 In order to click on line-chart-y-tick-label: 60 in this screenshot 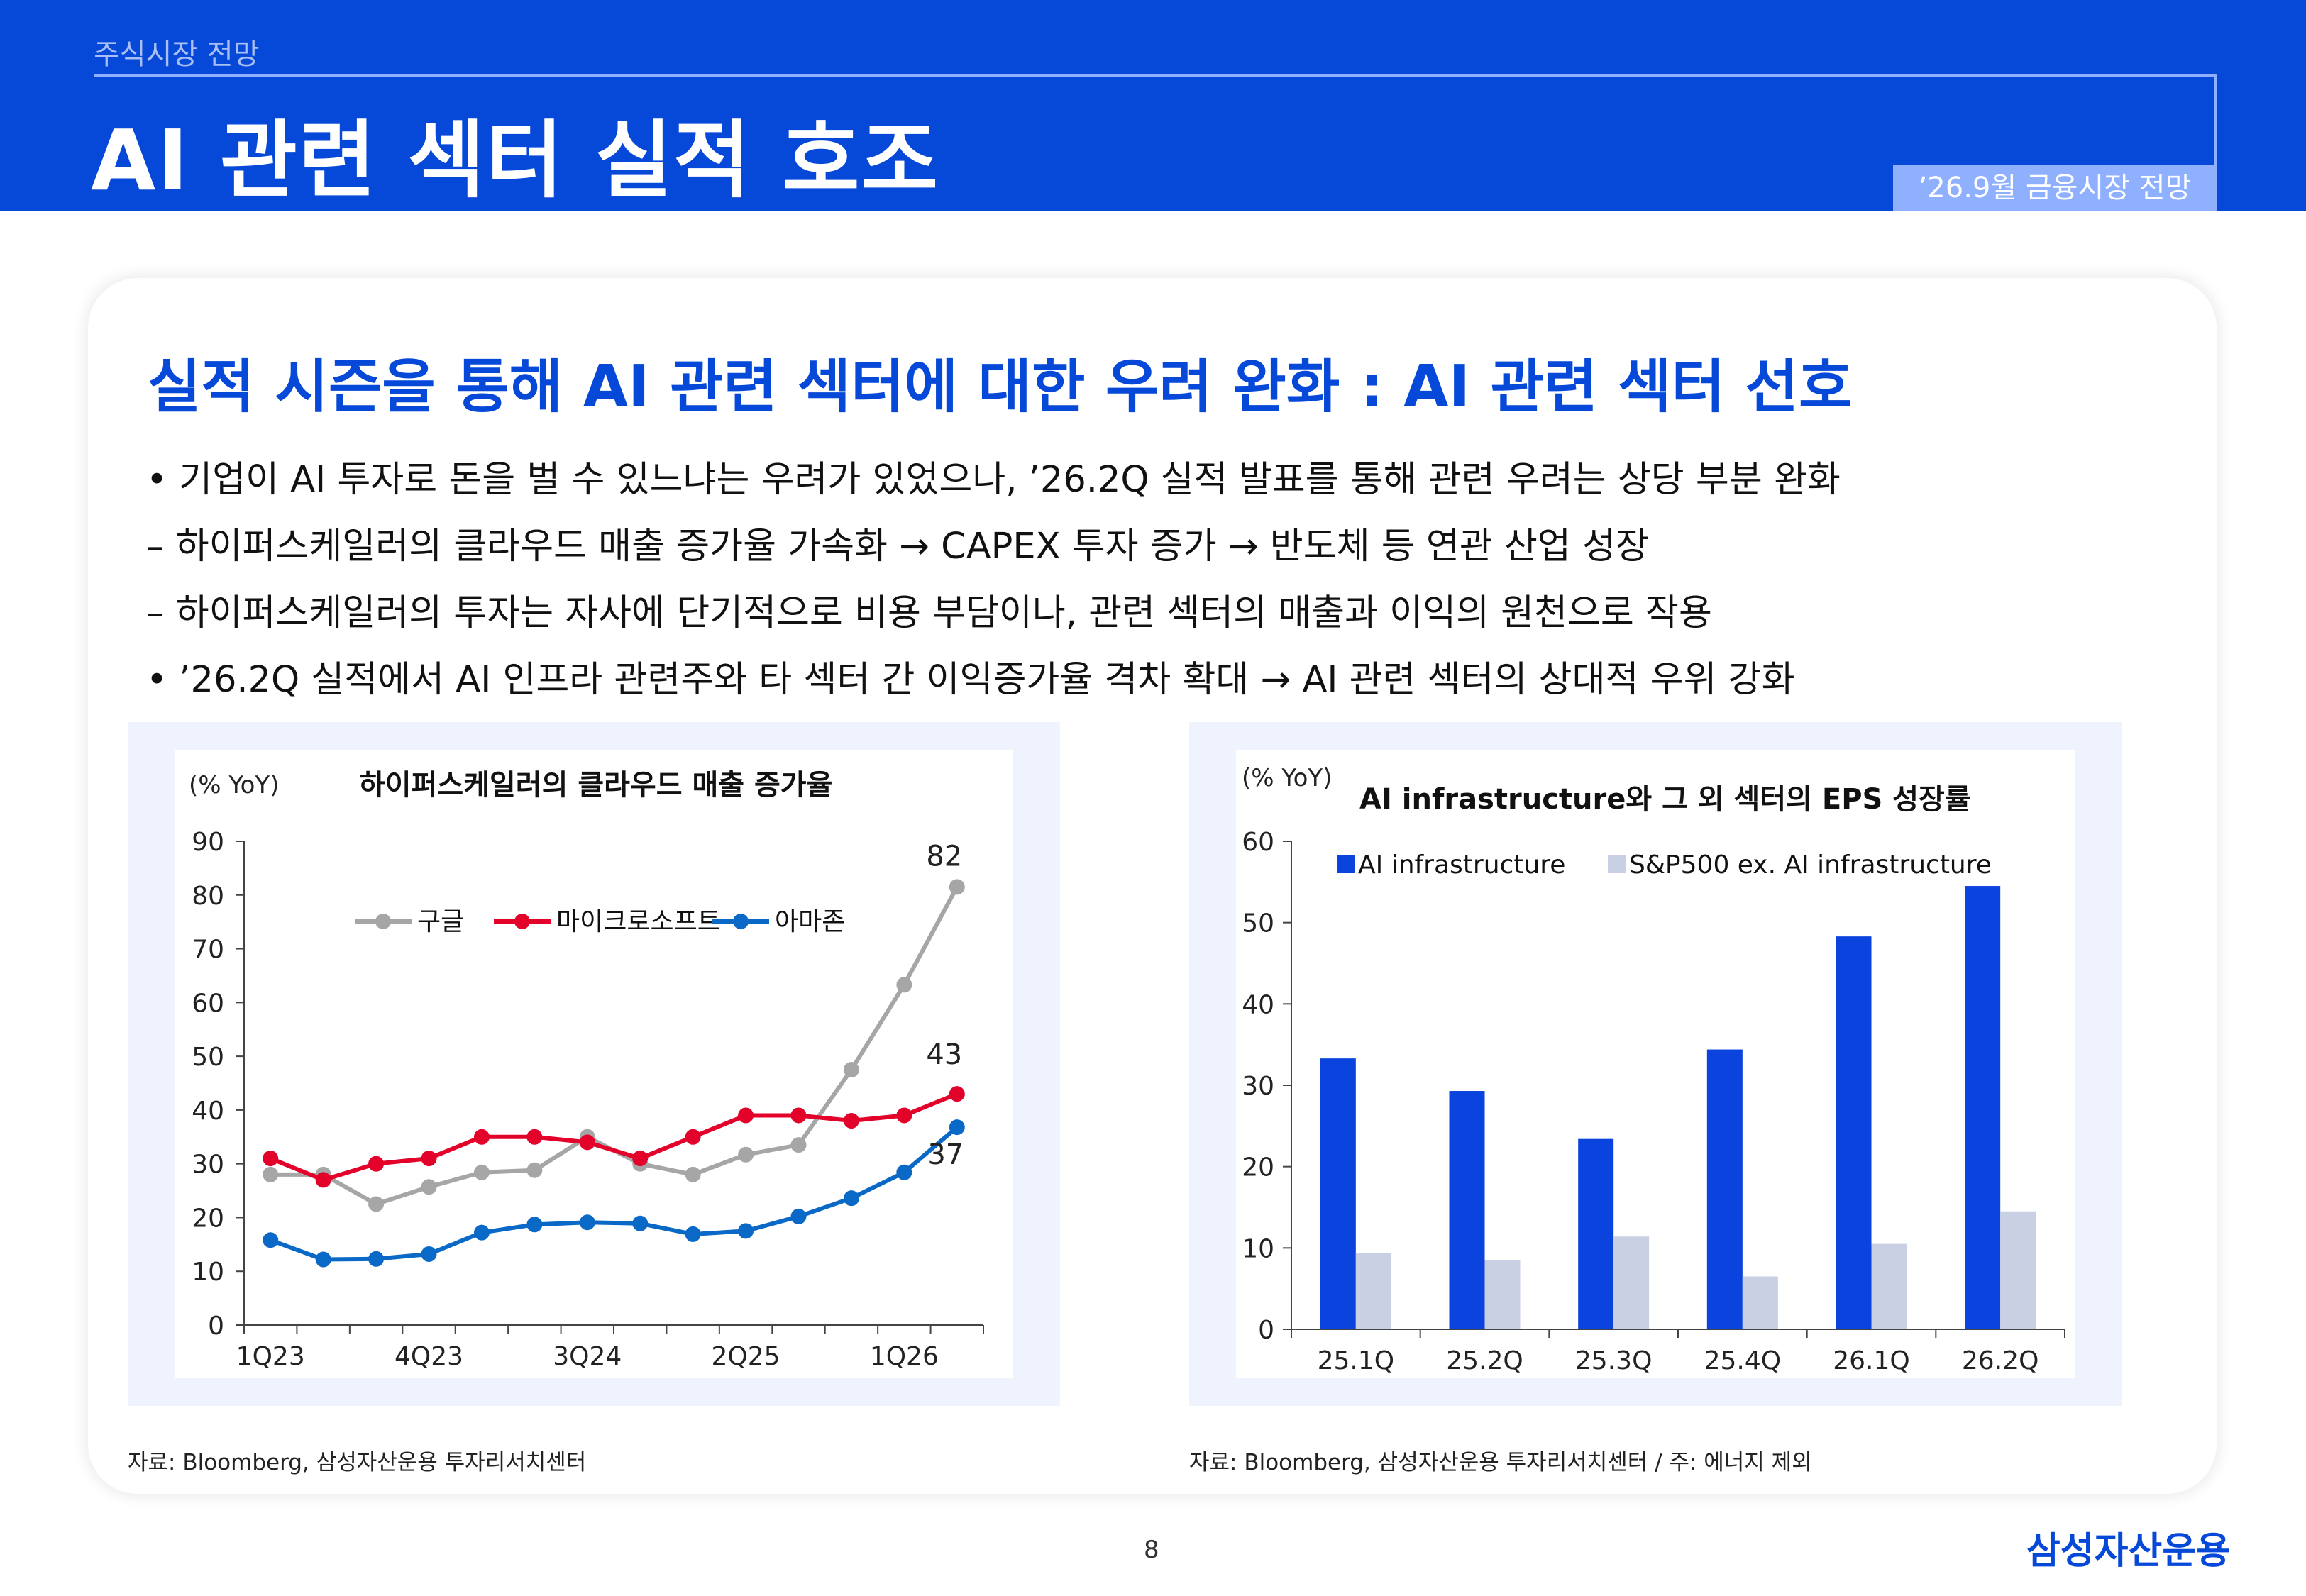, I will do `click(208, 1003)`.